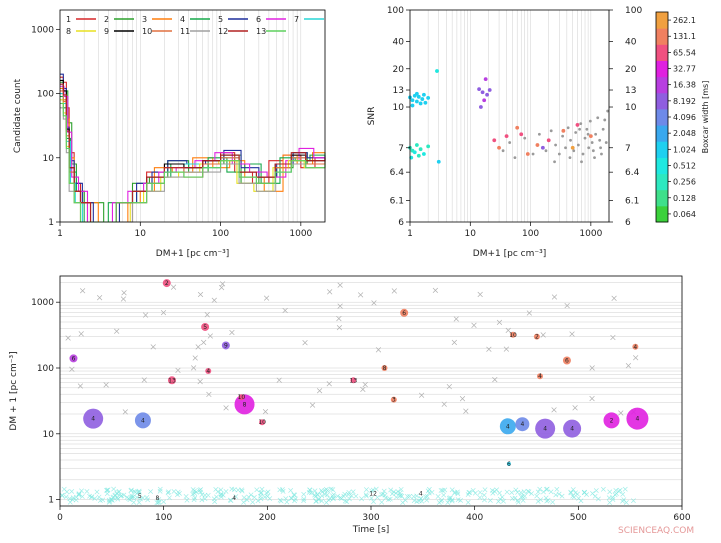  What do you see at coordinates (399, 42) in the screenshot?
I see `y-tick-label: 40` at bounding box center [399, 42].